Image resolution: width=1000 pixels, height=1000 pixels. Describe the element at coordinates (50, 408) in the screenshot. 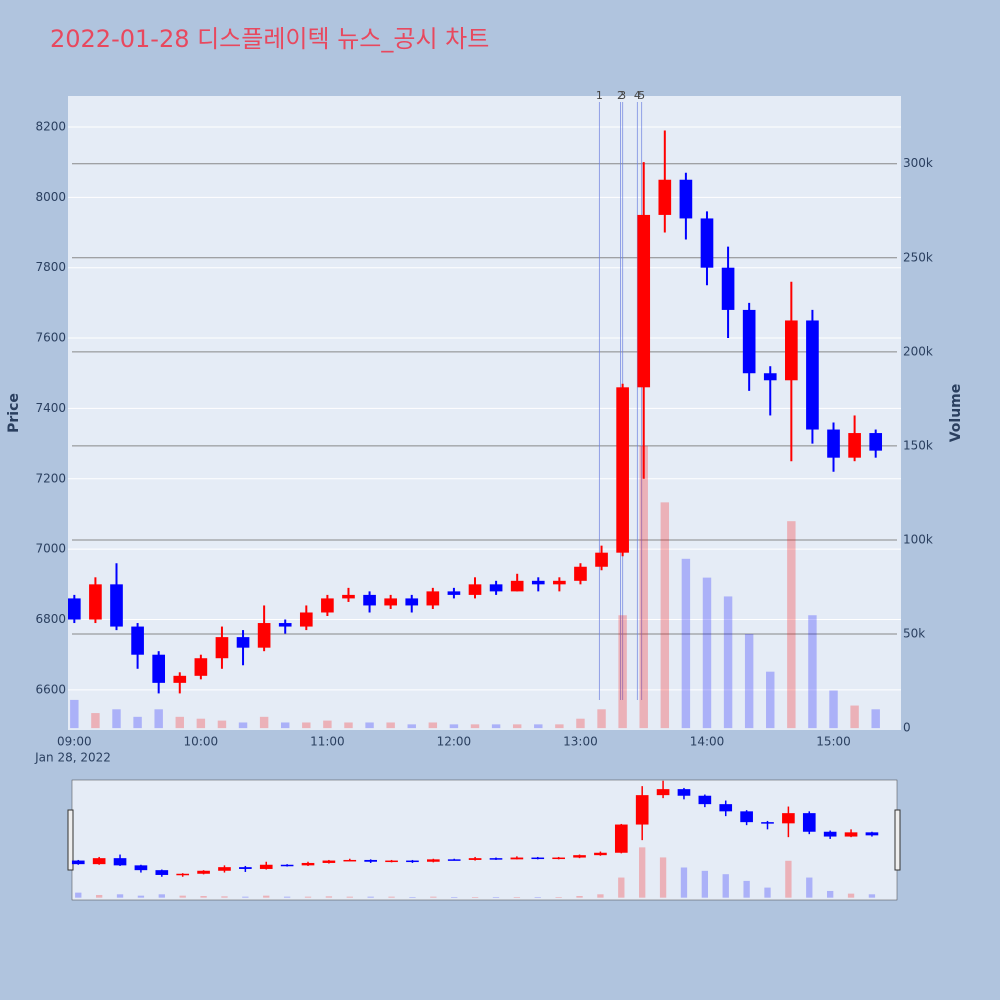

I see `y-tick-label: 7400` at that location.